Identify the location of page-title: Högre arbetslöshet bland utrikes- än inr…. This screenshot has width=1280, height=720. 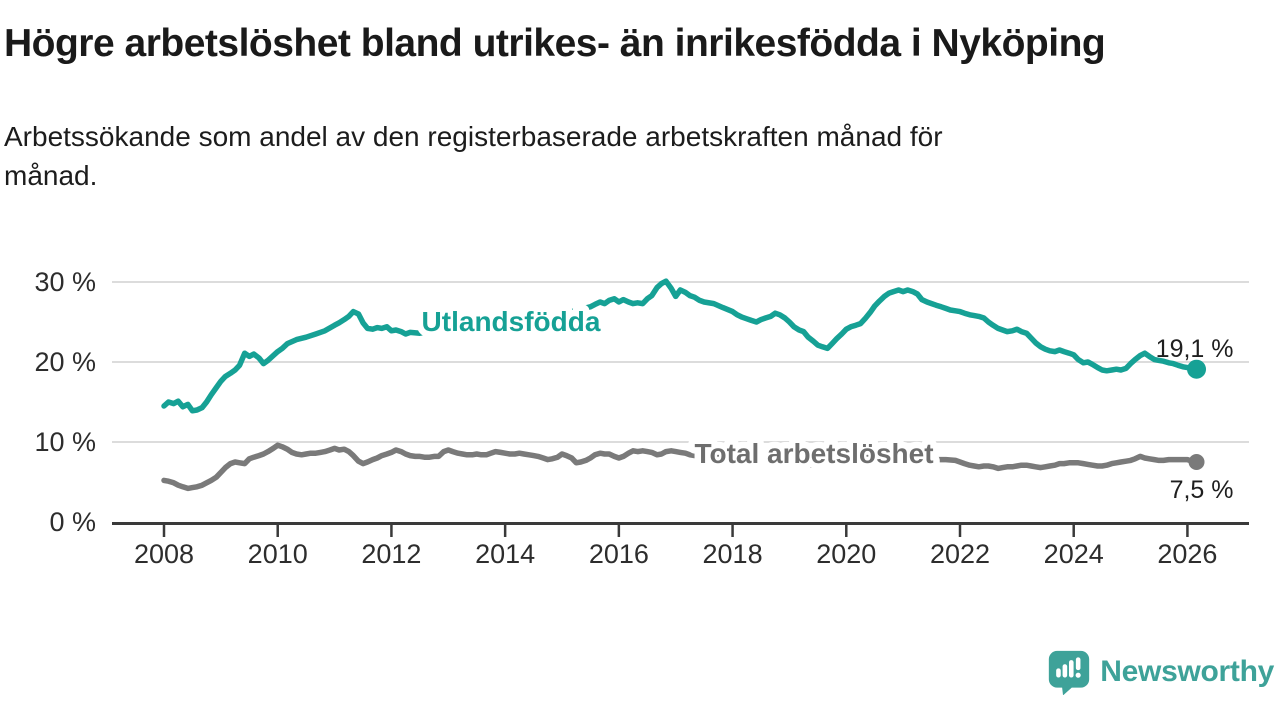
(555, 43).